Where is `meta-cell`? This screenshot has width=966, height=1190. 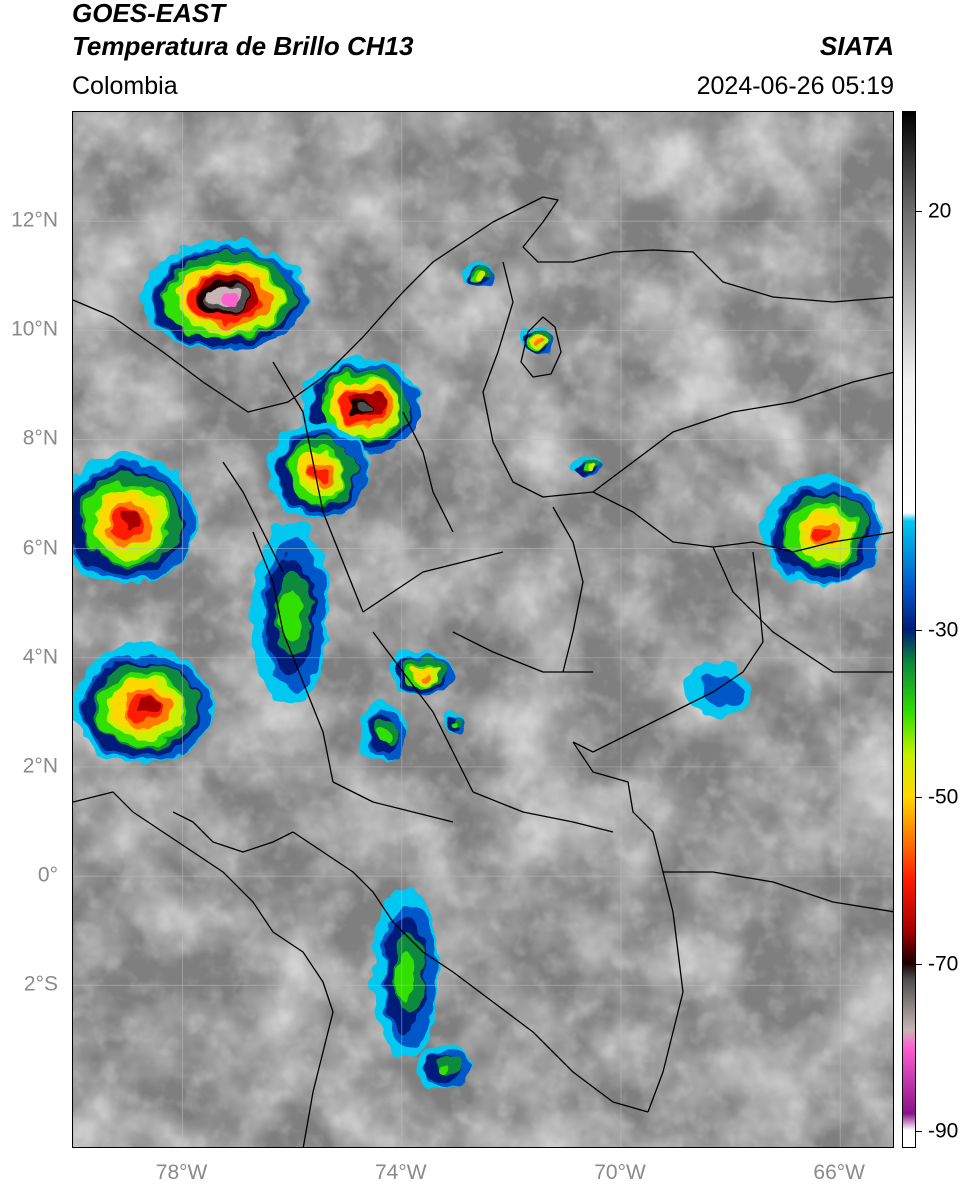
meta-cell is located at coordinates (421, 672).